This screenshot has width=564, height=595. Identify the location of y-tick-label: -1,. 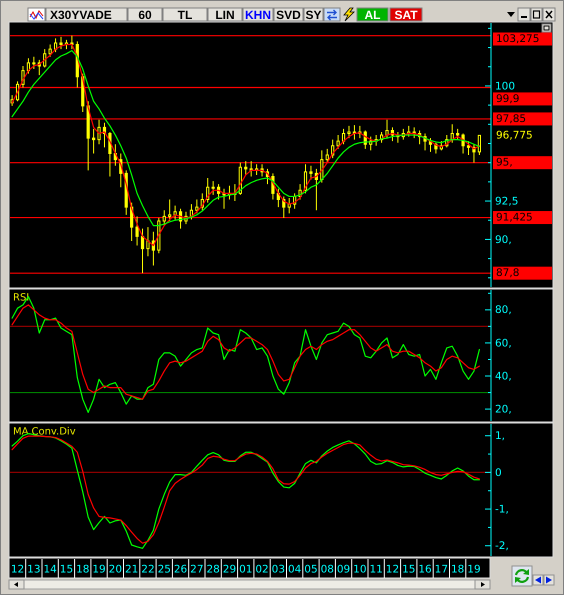
(502, 509).